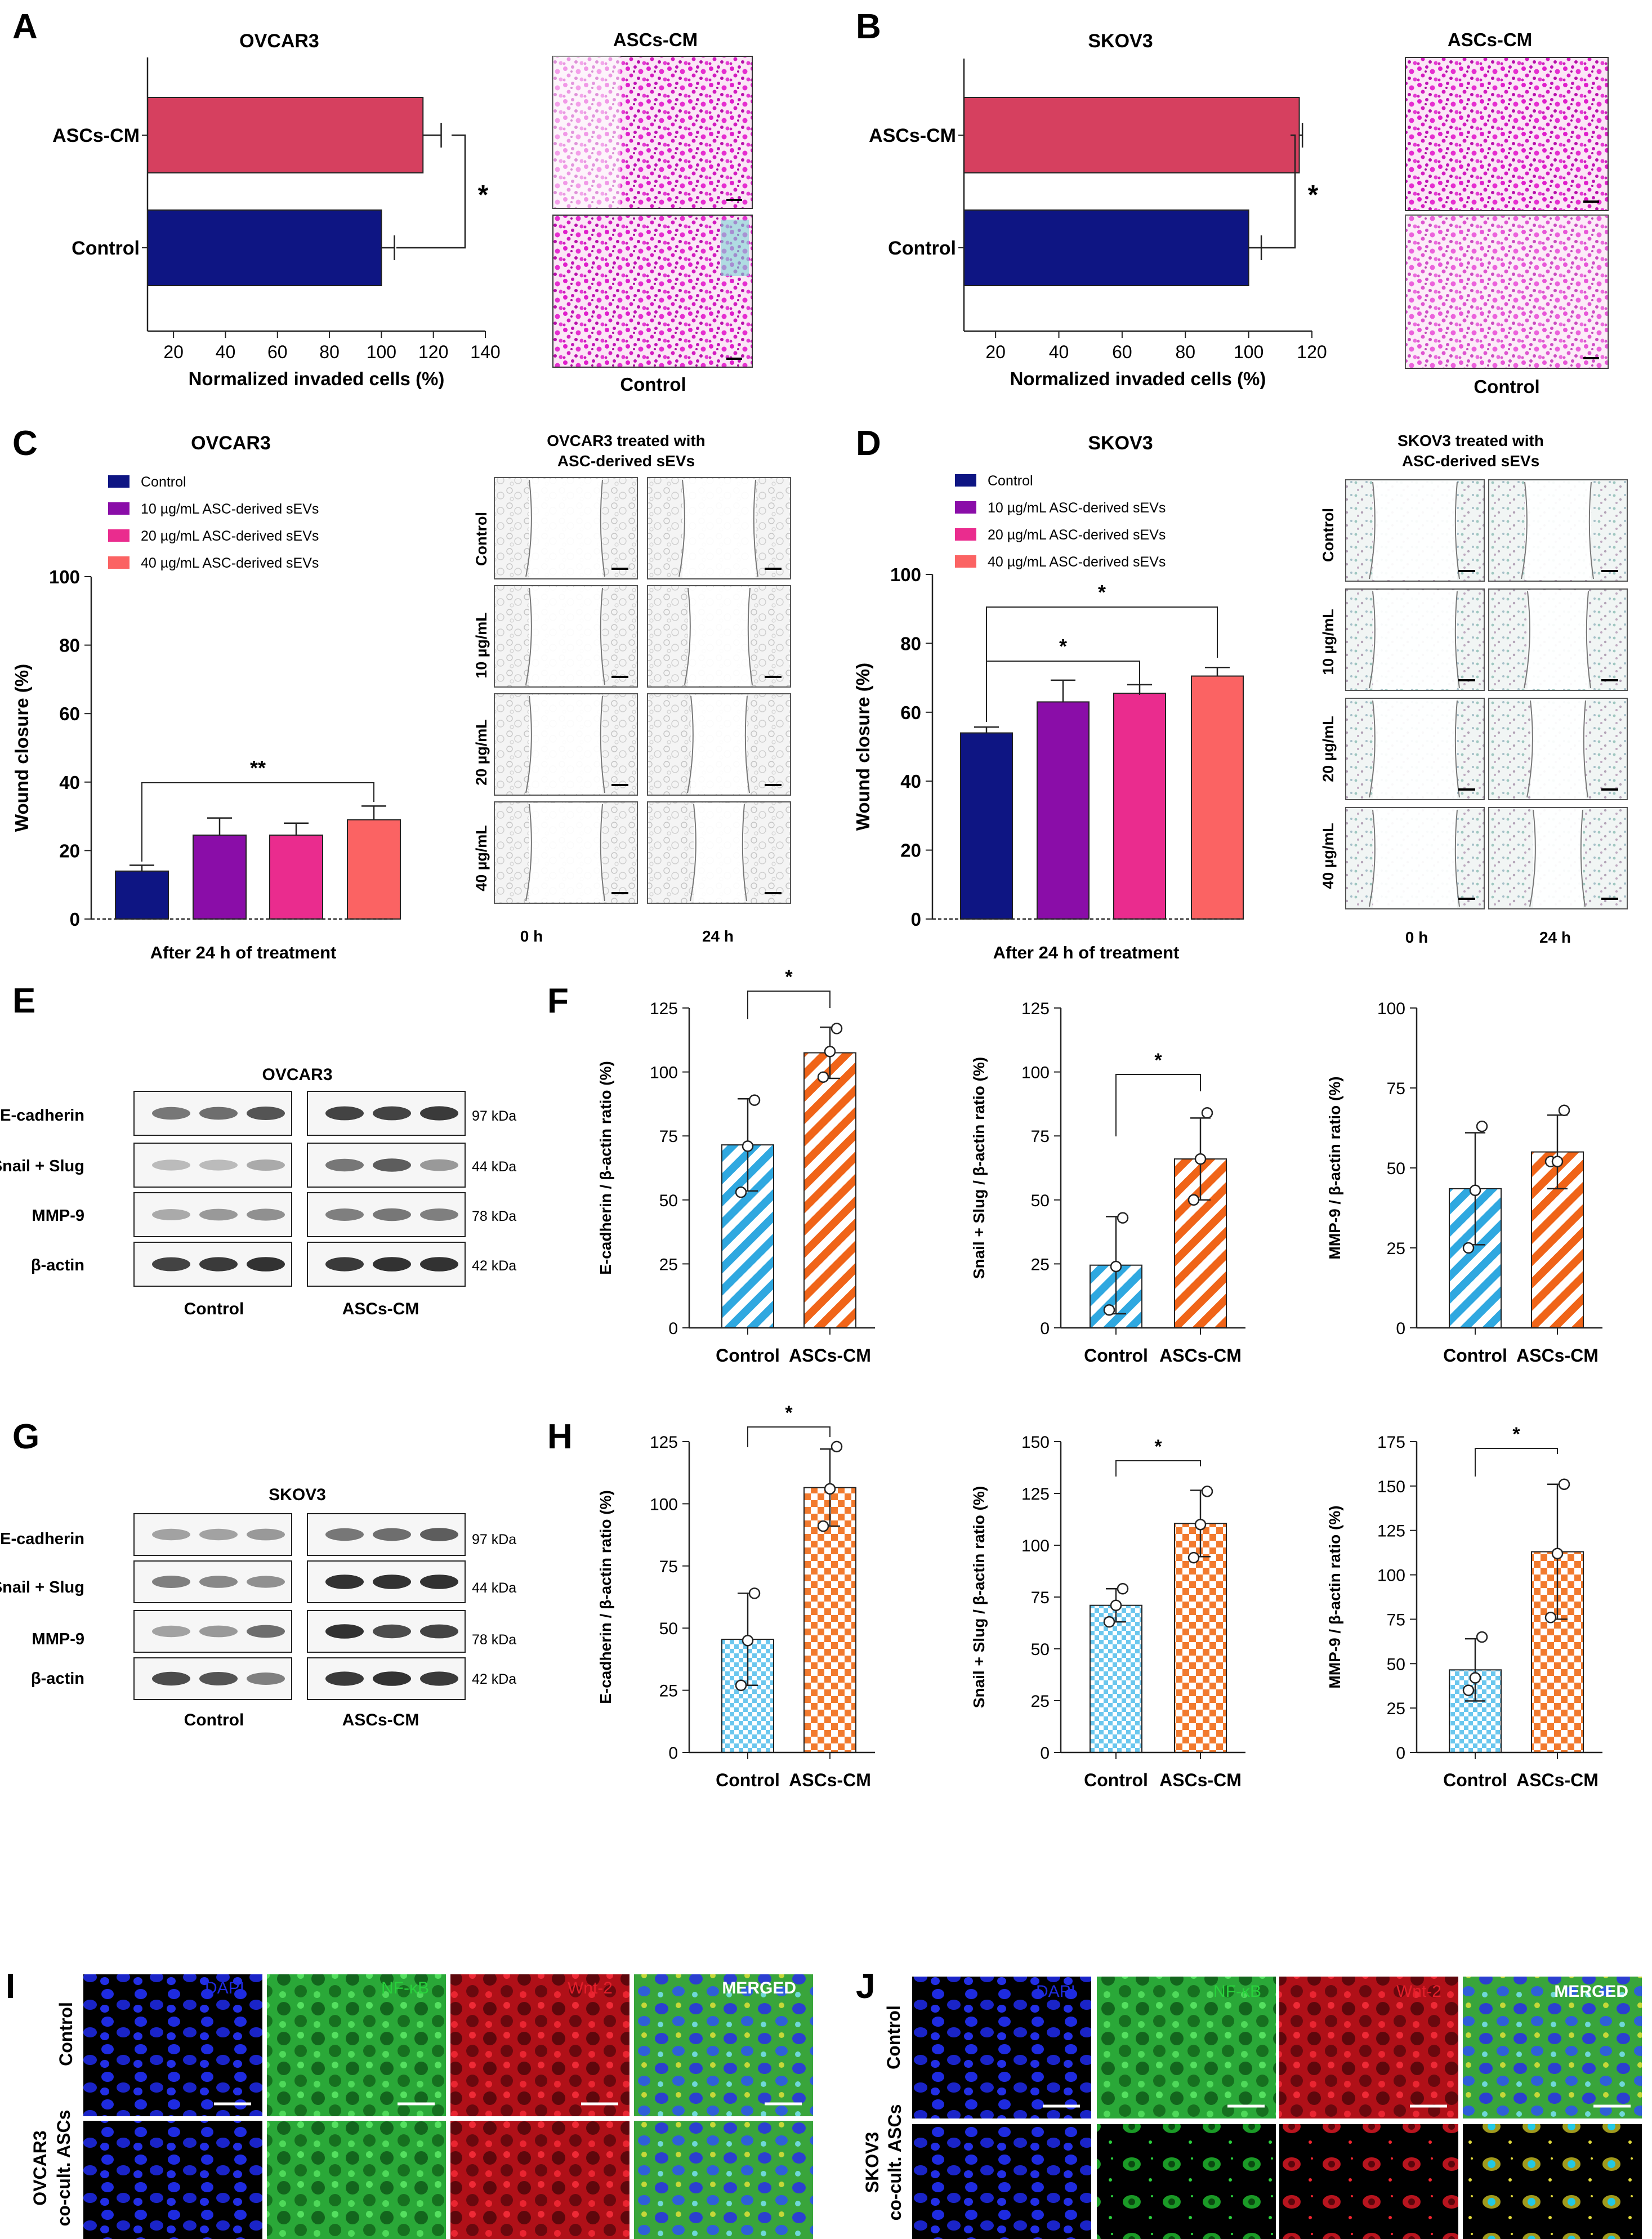 The height and width of the screenshot is (2239, 1652). What do you see at coordinates (996, 352) in the screenshot?
I see `x-tick-label: 20` at bounding box center [996, 352].